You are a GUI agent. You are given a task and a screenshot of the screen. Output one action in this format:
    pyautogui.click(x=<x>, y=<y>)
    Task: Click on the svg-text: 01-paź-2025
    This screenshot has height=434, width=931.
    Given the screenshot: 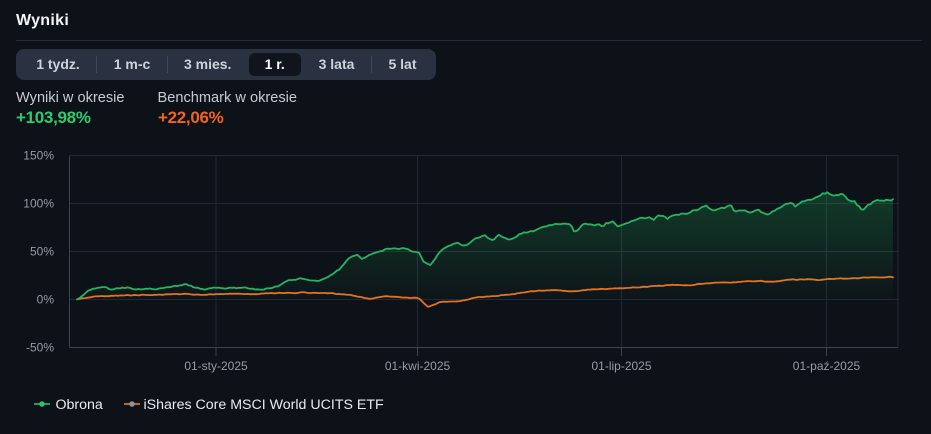 What is the action you would take?
    pyautogui.click(x=827, y=366)
    